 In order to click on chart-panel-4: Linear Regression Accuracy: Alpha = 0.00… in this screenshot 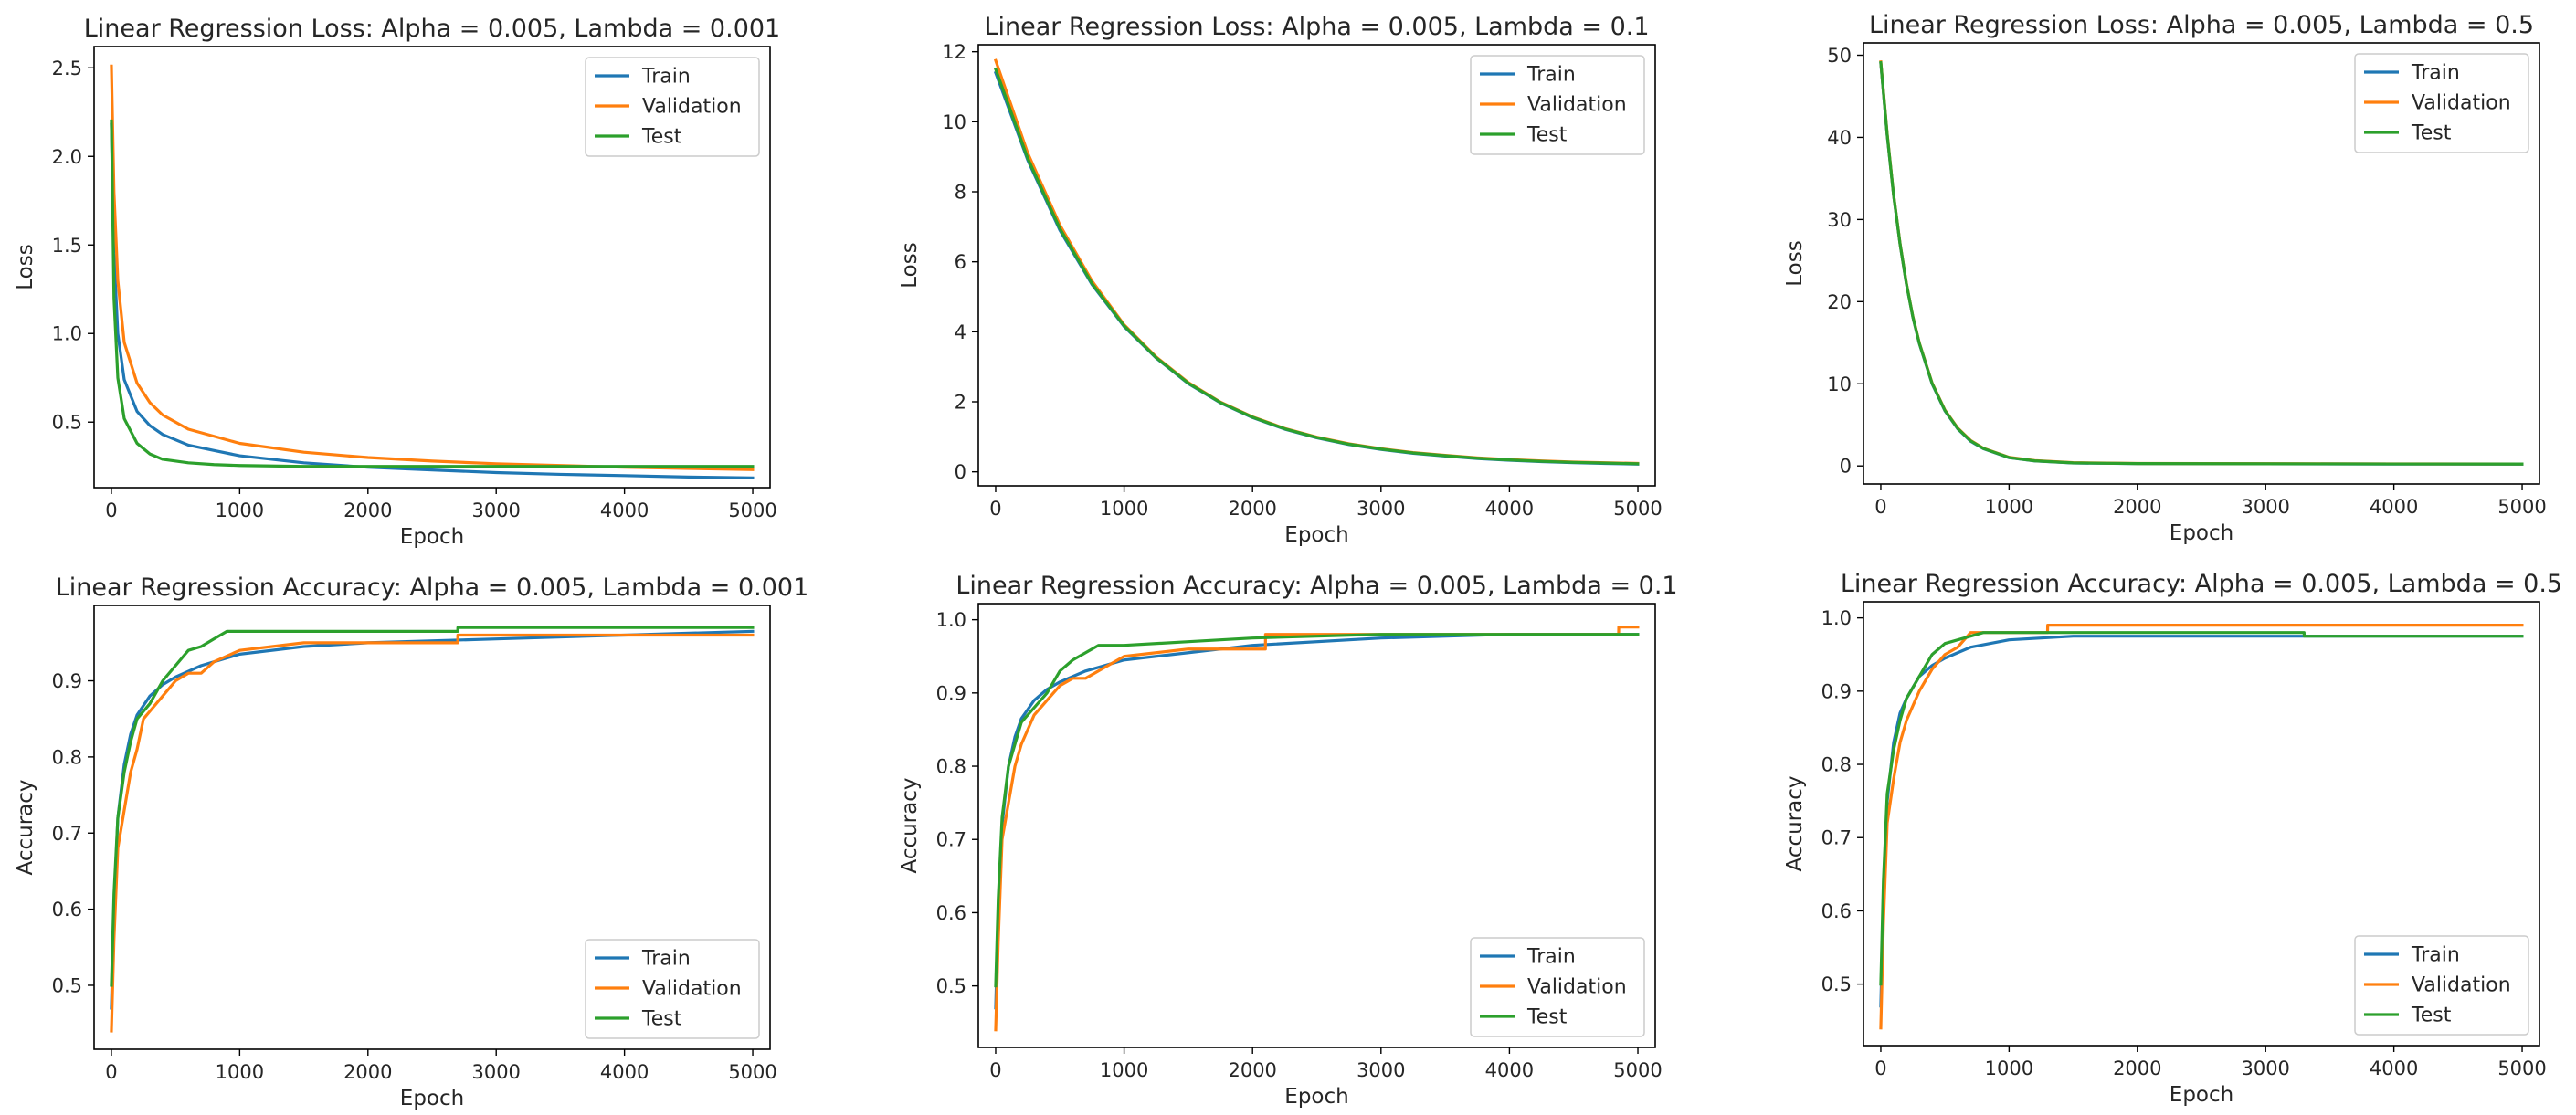, I will do `click(1288, 840)`.